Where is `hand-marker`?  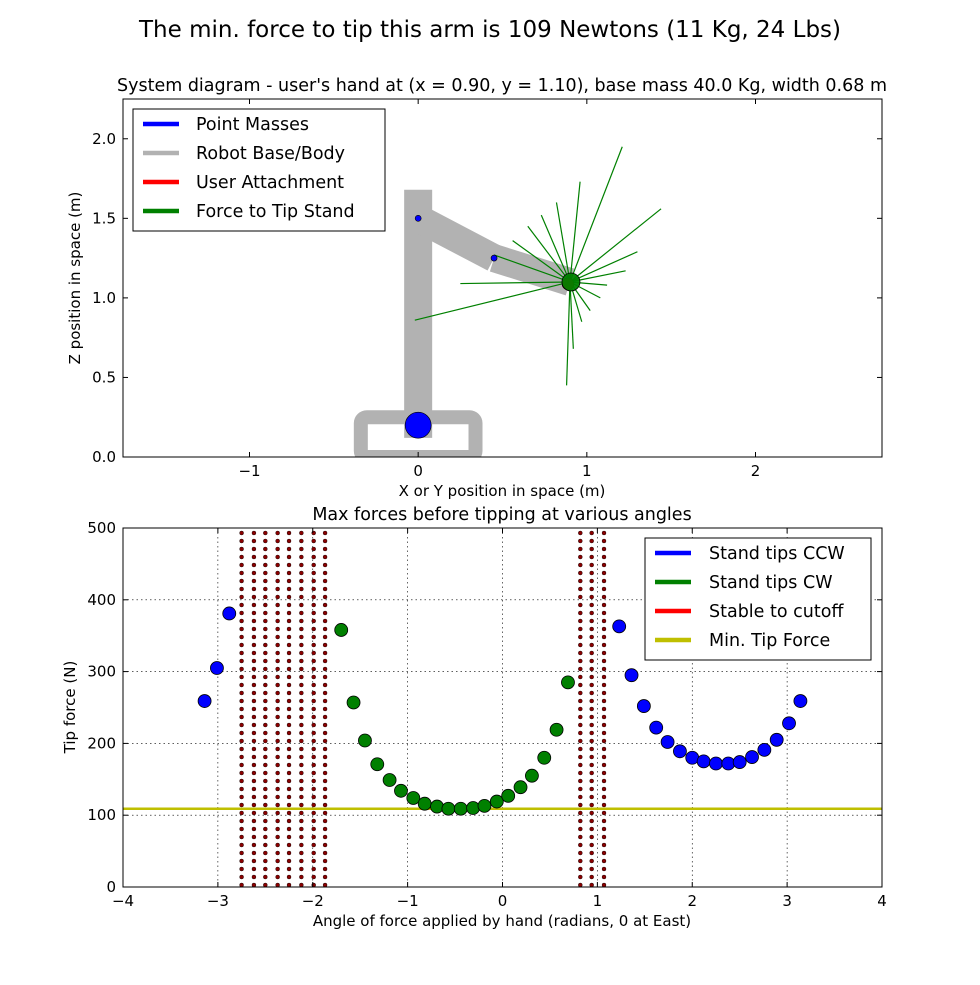
hand-marker is located at coordinates (571, 282).